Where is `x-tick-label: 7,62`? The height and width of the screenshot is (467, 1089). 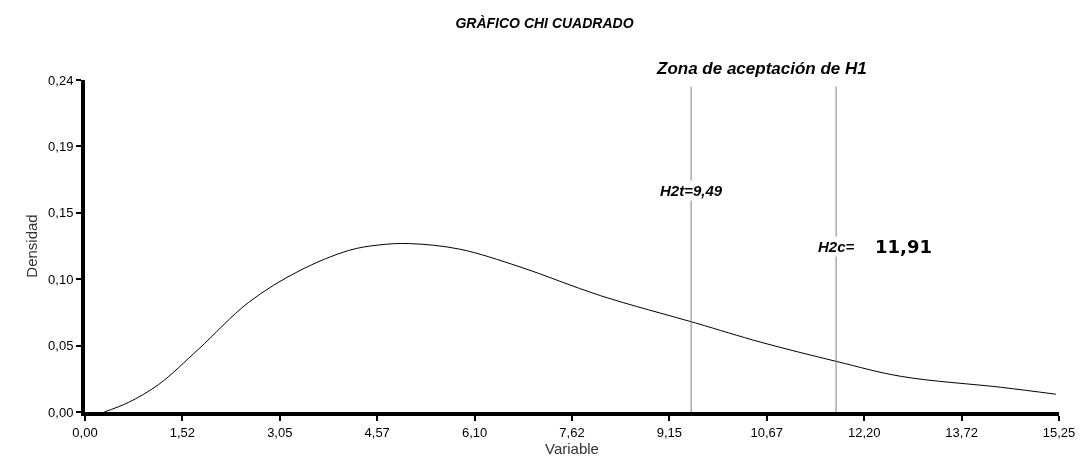
x-tick-label: 7,62 is located at coordinates (572, 432).